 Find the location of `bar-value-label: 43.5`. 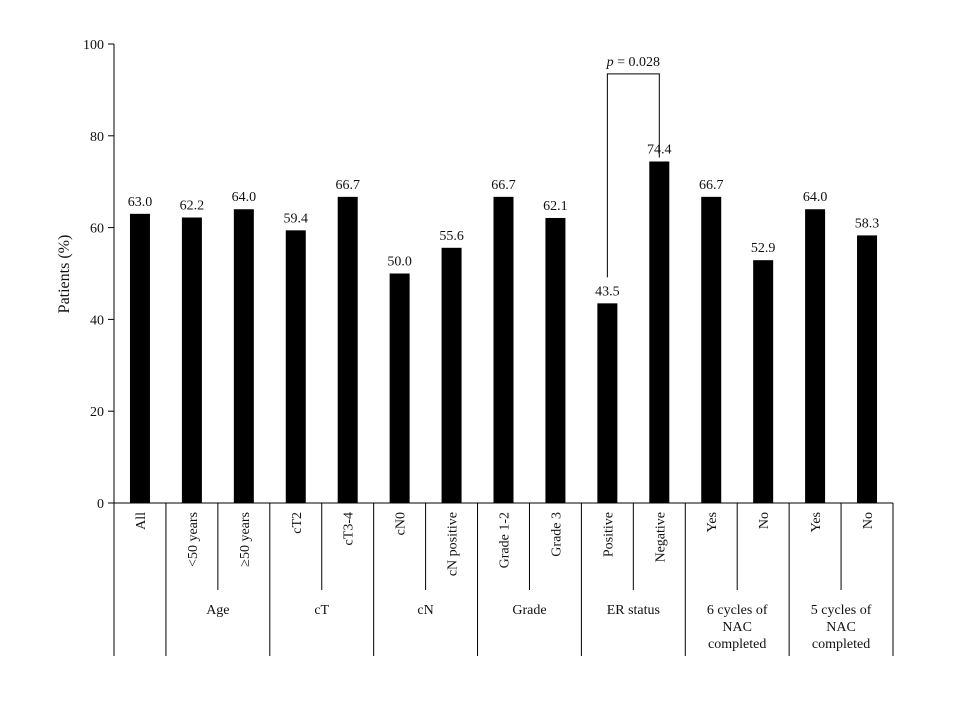

bar-value-label: 43.5 is located at coordinates (607, 291).